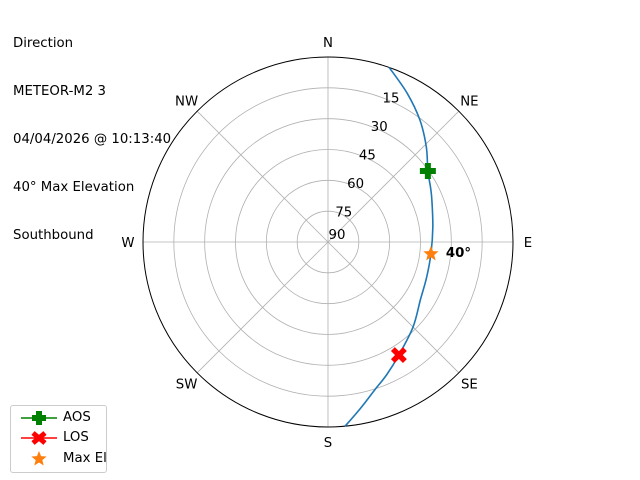  Describe the element at coordinates (85, 458) in the screenshot. I see `legend-label: Max El` at that location.